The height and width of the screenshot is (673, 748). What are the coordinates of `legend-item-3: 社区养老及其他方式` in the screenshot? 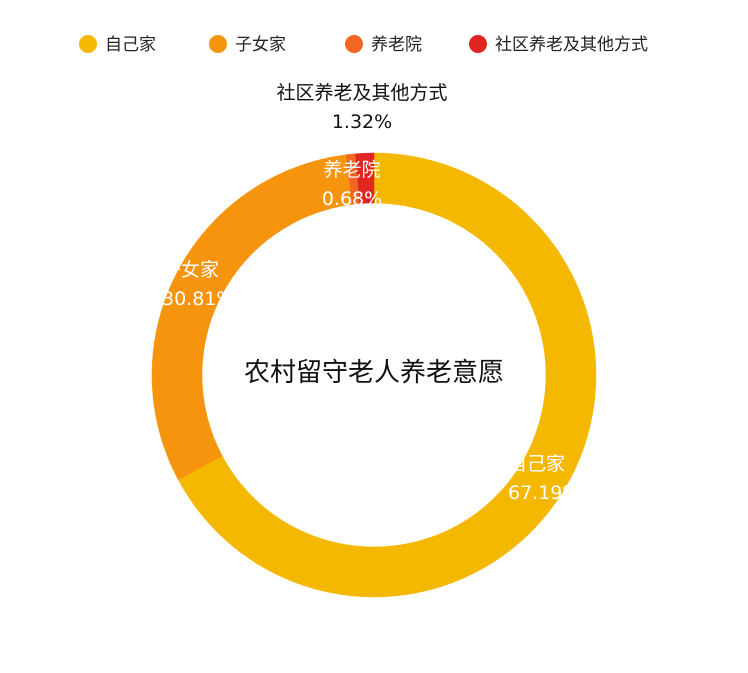 It's located at (558, 45).